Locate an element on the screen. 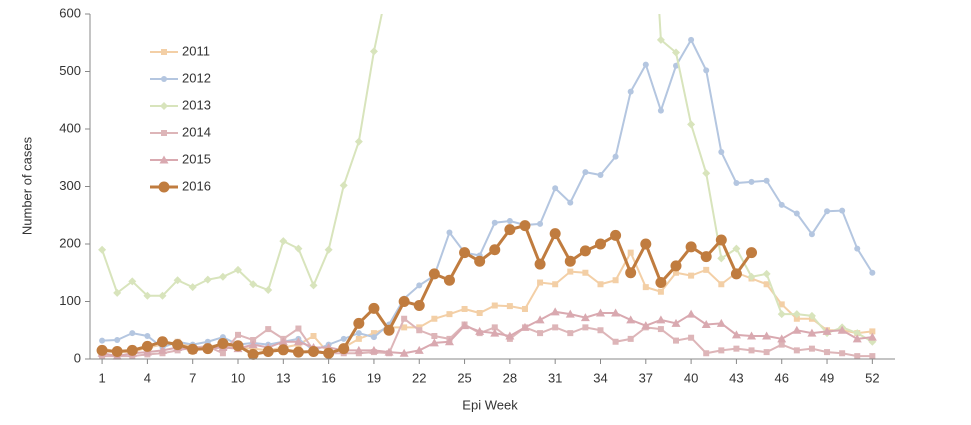 This screenshot has width=971, height=425. x-tick-label: 16 is located at coordinates (328, 377).